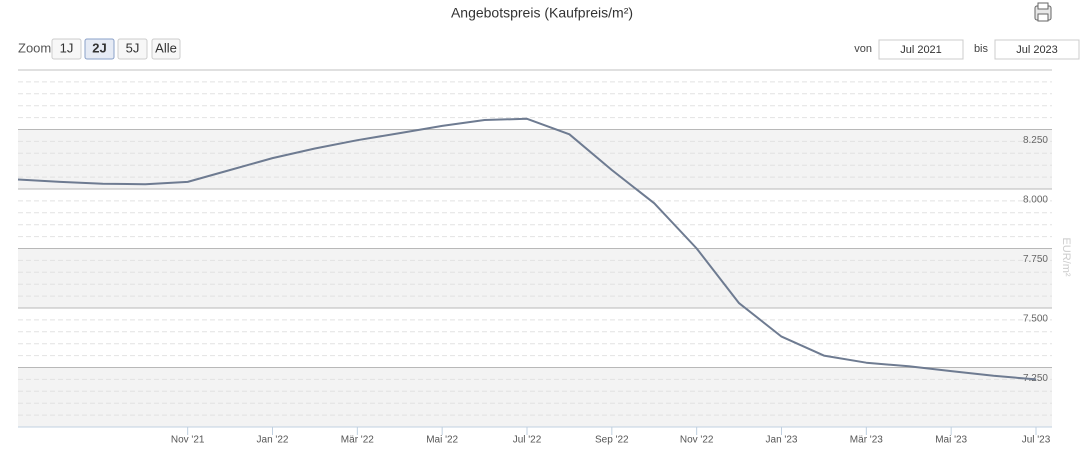  Describe the element at coordinates (357, 440) in the screenshot. I see `x-tick-label: Mär '22` at that location.